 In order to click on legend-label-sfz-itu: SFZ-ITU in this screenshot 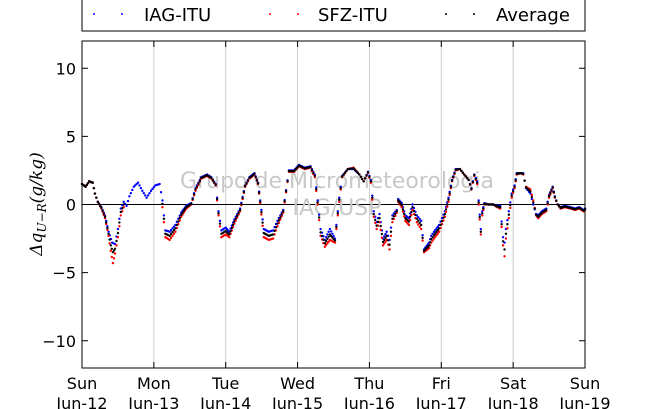, I will do `click(353, 15)`.